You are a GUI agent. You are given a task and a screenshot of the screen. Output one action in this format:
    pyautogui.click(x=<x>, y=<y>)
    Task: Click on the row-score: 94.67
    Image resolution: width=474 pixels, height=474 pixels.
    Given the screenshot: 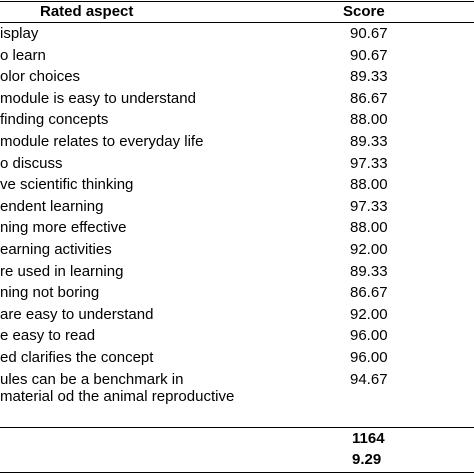 What is the action you would take?
    pyautogui.click(x=369, y=379)
    